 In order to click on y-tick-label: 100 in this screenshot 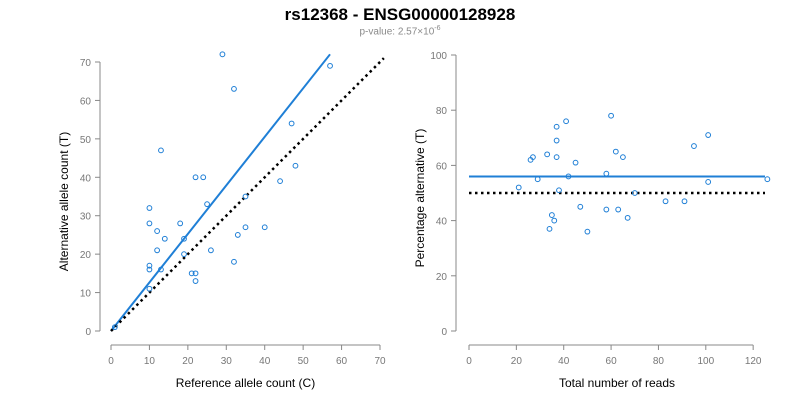, I will do `click(438, 56)`.